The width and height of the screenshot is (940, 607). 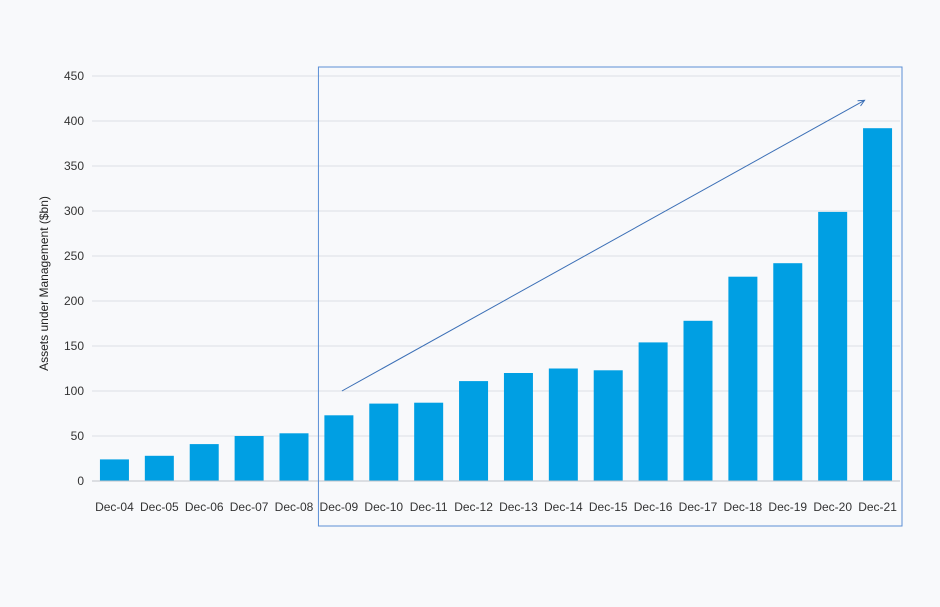 I want to click on y-tick-label: 150, so click(x=74, y=346).